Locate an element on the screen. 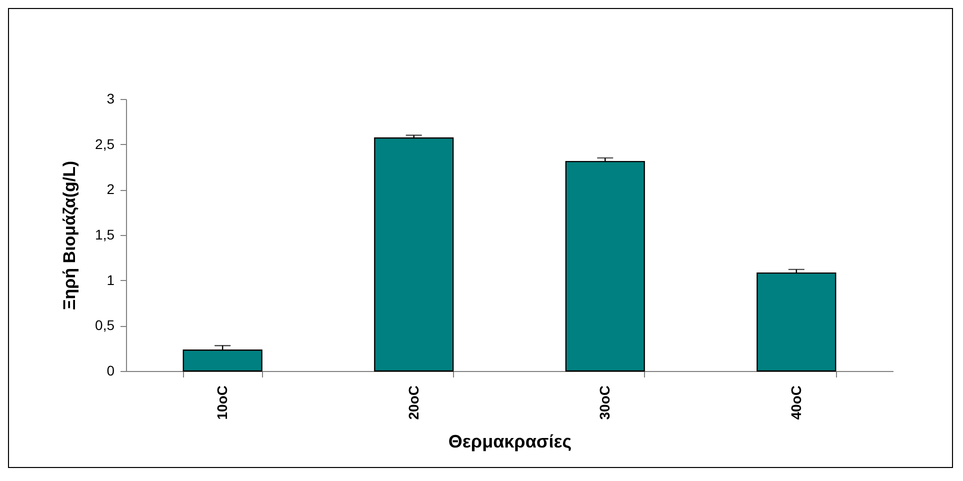 The width and height of the screenshot is (963, 481). y-tick-label: 2 is located at coordinates (110, 189).